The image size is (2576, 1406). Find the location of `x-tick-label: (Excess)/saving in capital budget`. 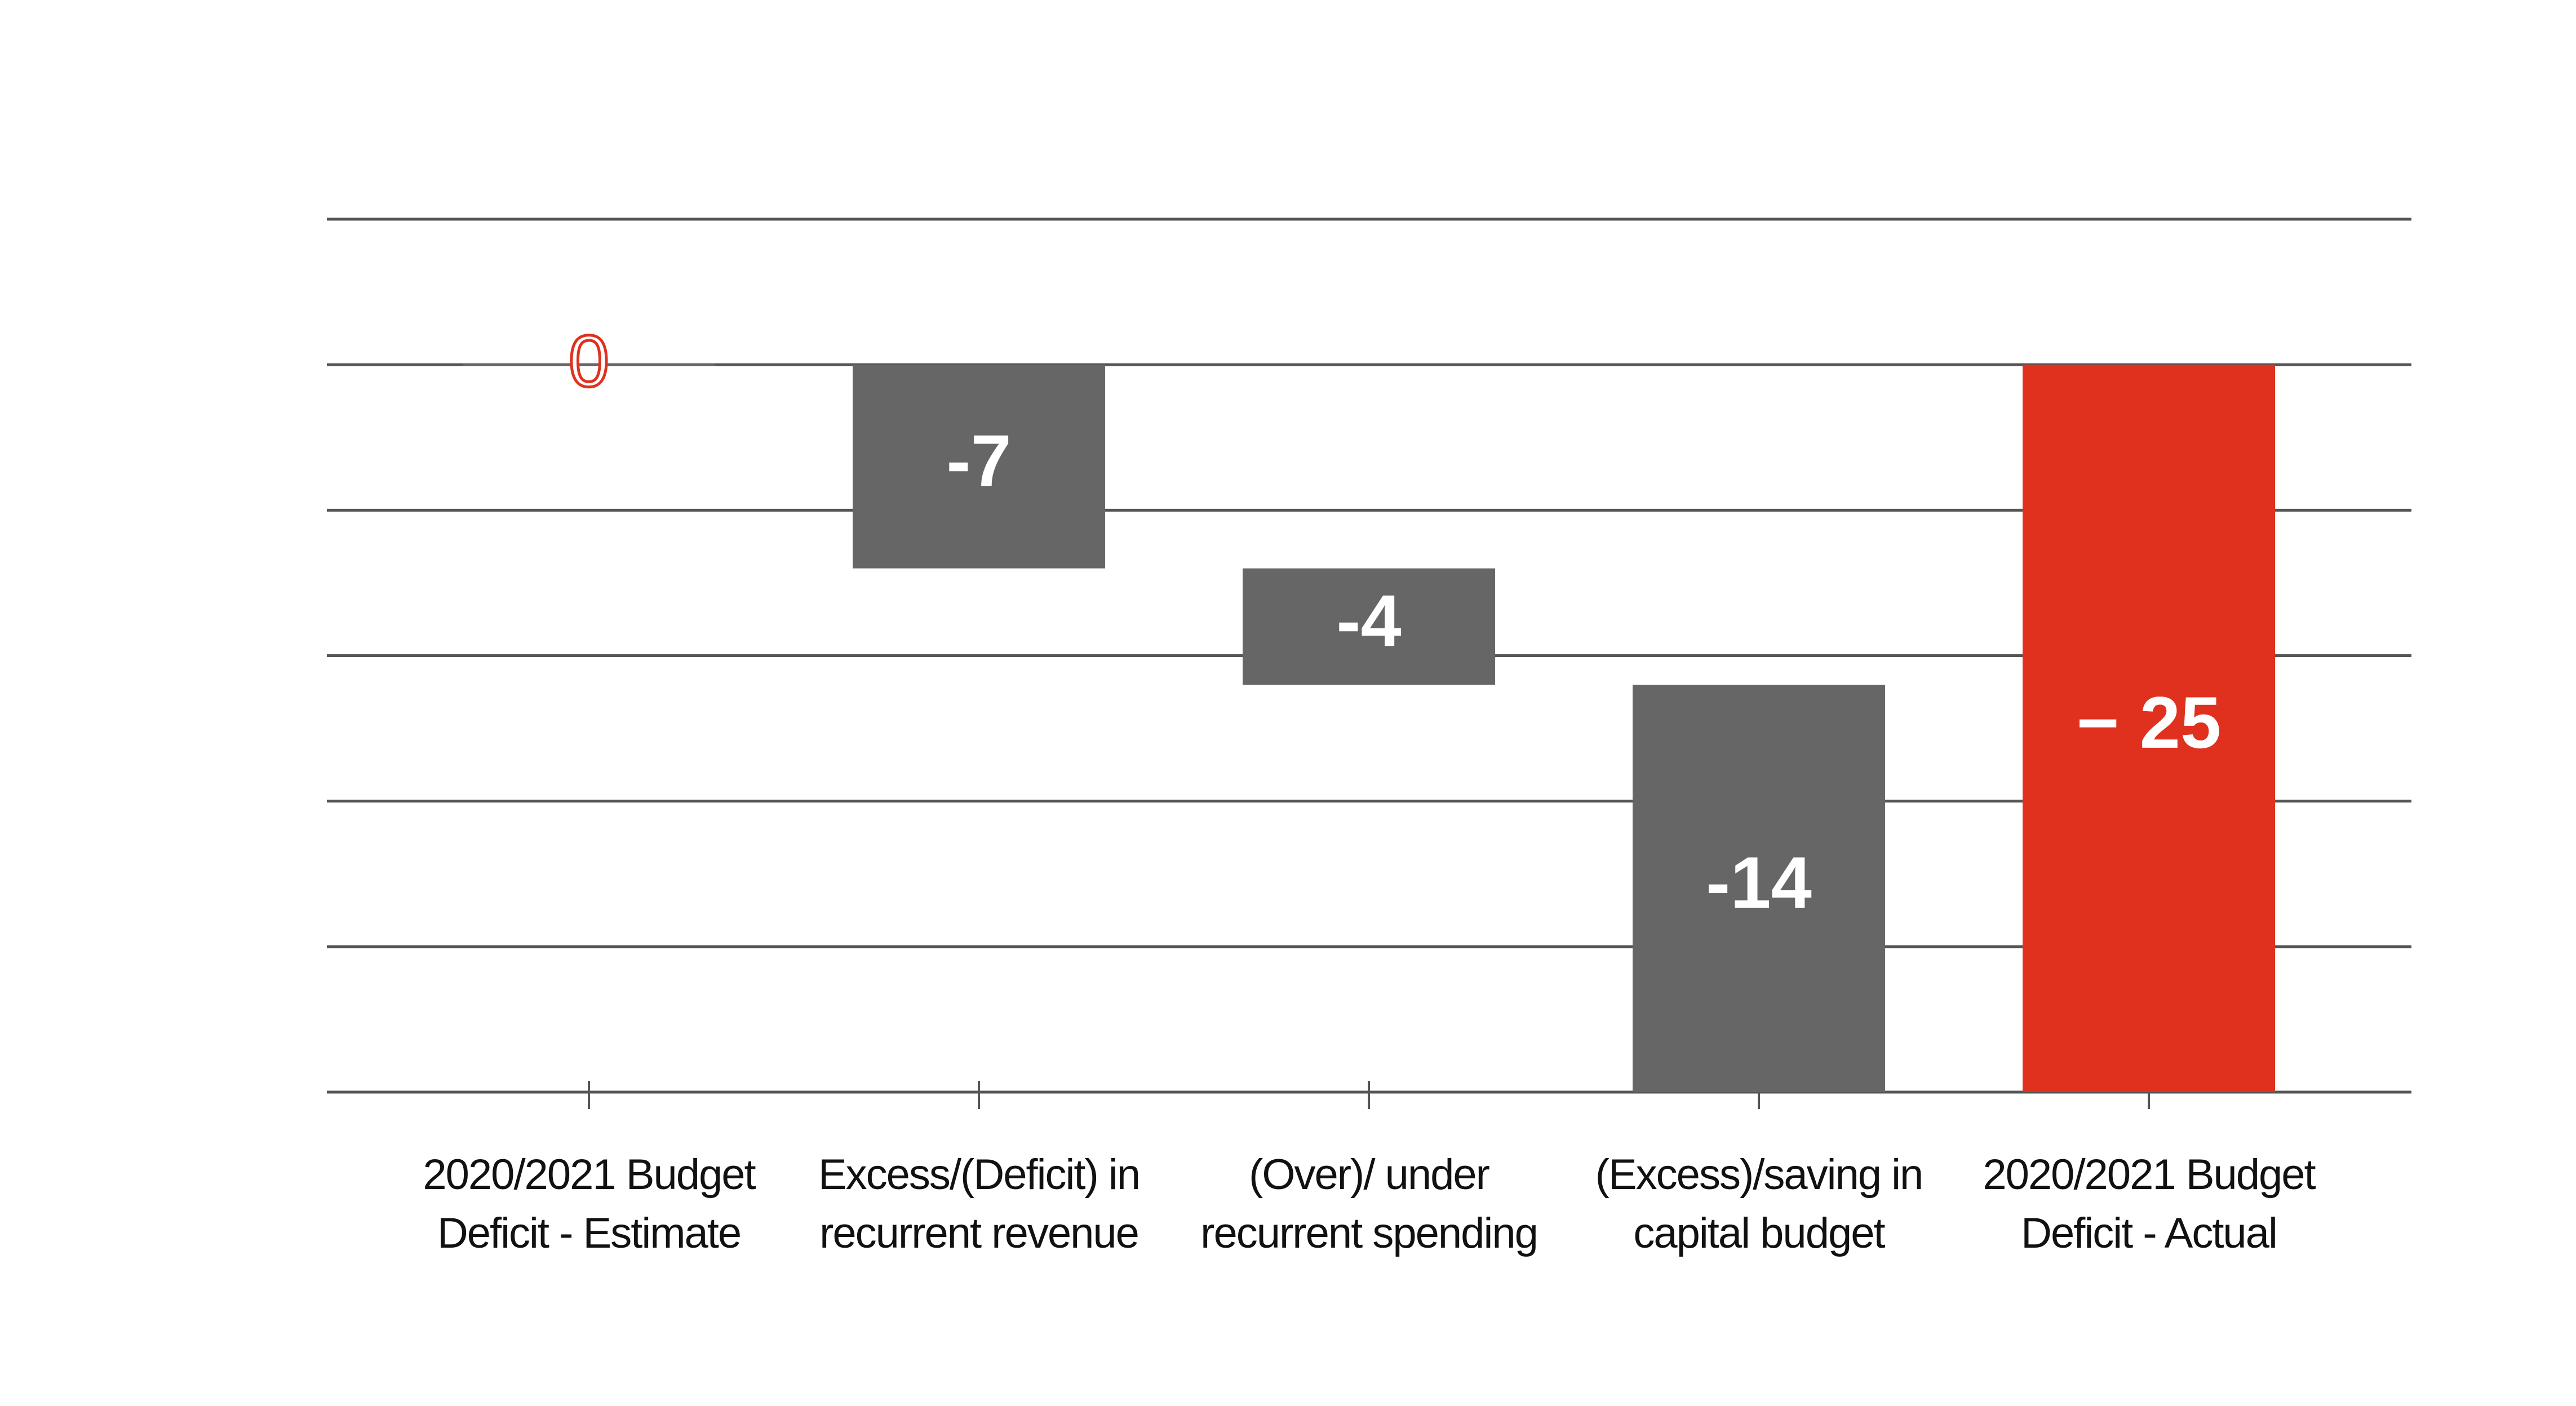

x-tick-label: (Excess)/saving in capital budget is located at coordinates (1760, 1204).